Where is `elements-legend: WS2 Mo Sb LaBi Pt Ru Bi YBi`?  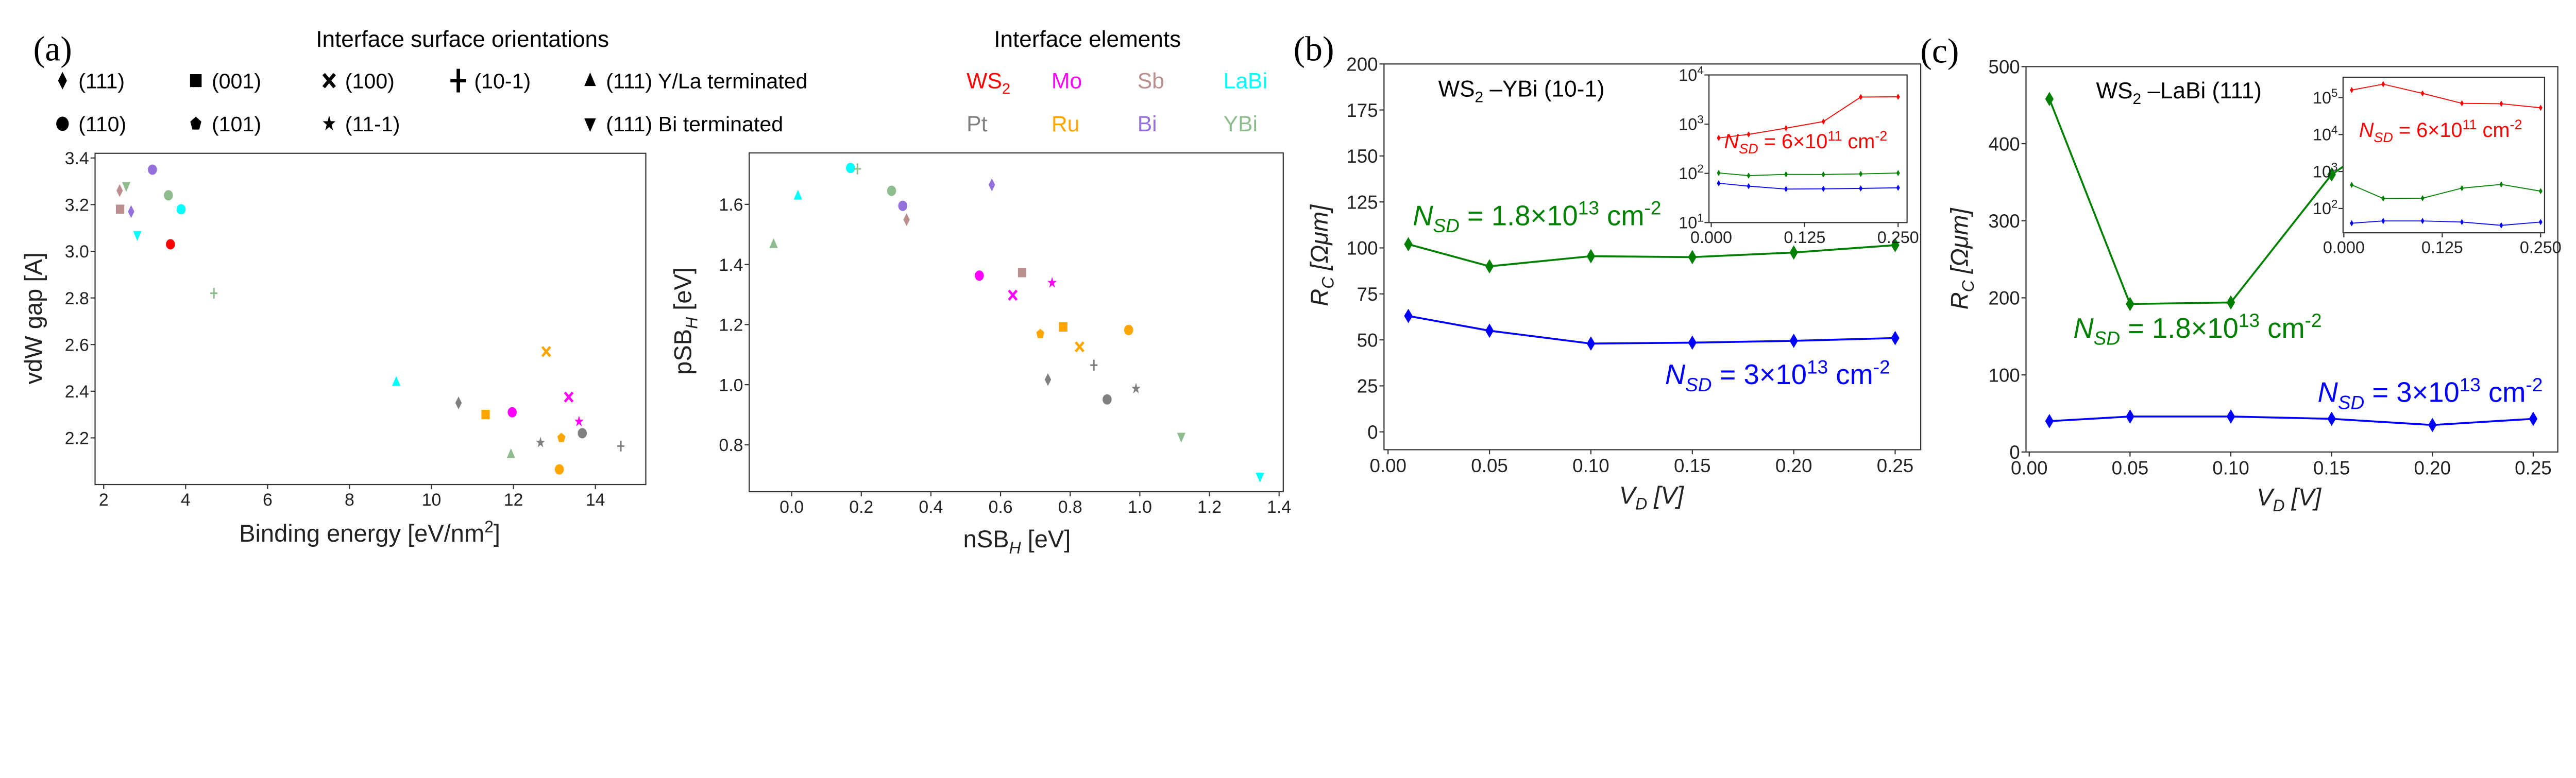 elements-legend: WS2 Mo Sb LaBi Pt Ru Bi YBi is located at coordinates (1117, 102).